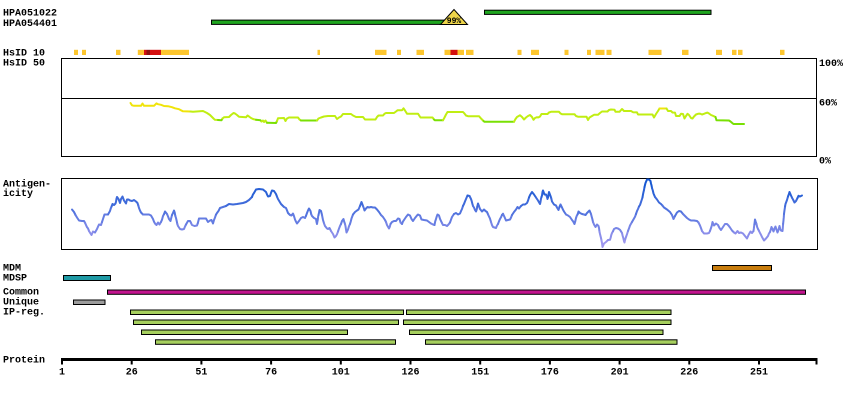 The height and width of the screenshot is (400, 850). What do you see at coordinates (21, 303) in the screenshot?
I see `svg-text: Unique` at bounding box center [21, 303].